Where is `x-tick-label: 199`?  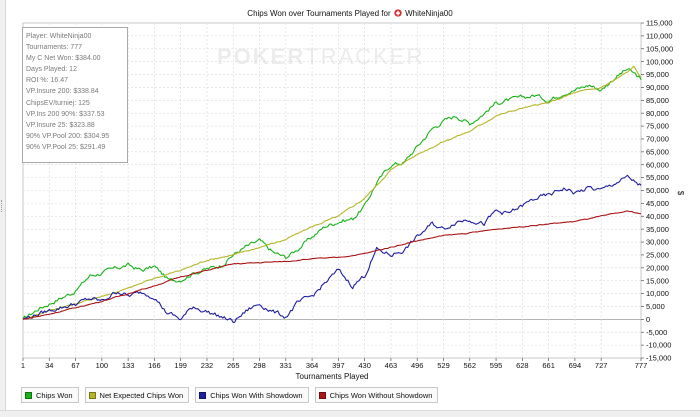
x-tick-label: 199 is located at coordinates (180, 365).